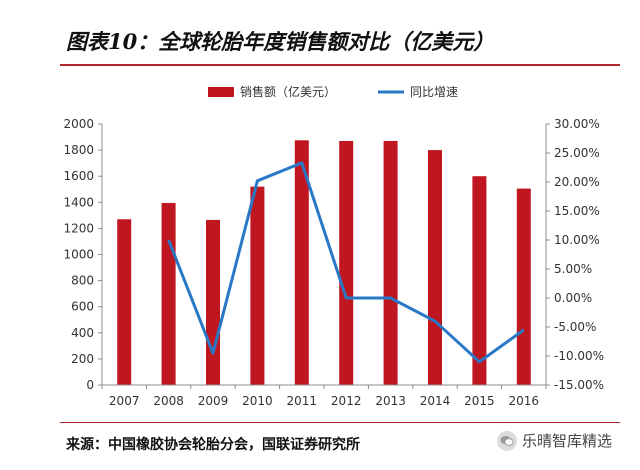  I want to click on right-tick-label: 15.00%, so click(577, 211).